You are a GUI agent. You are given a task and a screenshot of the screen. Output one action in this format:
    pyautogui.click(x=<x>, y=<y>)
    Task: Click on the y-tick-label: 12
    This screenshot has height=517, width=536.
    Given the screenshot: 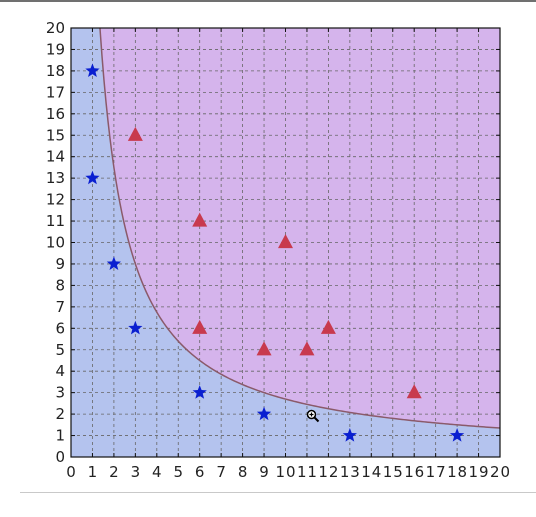 What is the action you would take?
    pyautogui.click(x=55, y=200)
    